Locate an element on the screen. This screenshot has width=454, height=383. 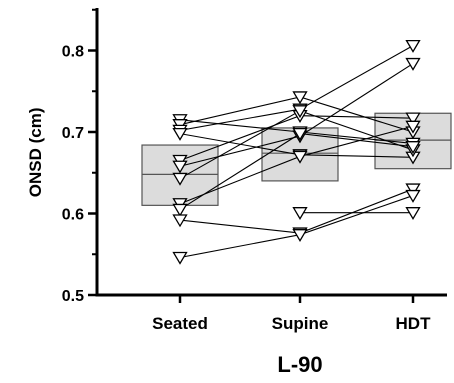
x-tick-label-supine: Supine is located at coordinates (300, 323).